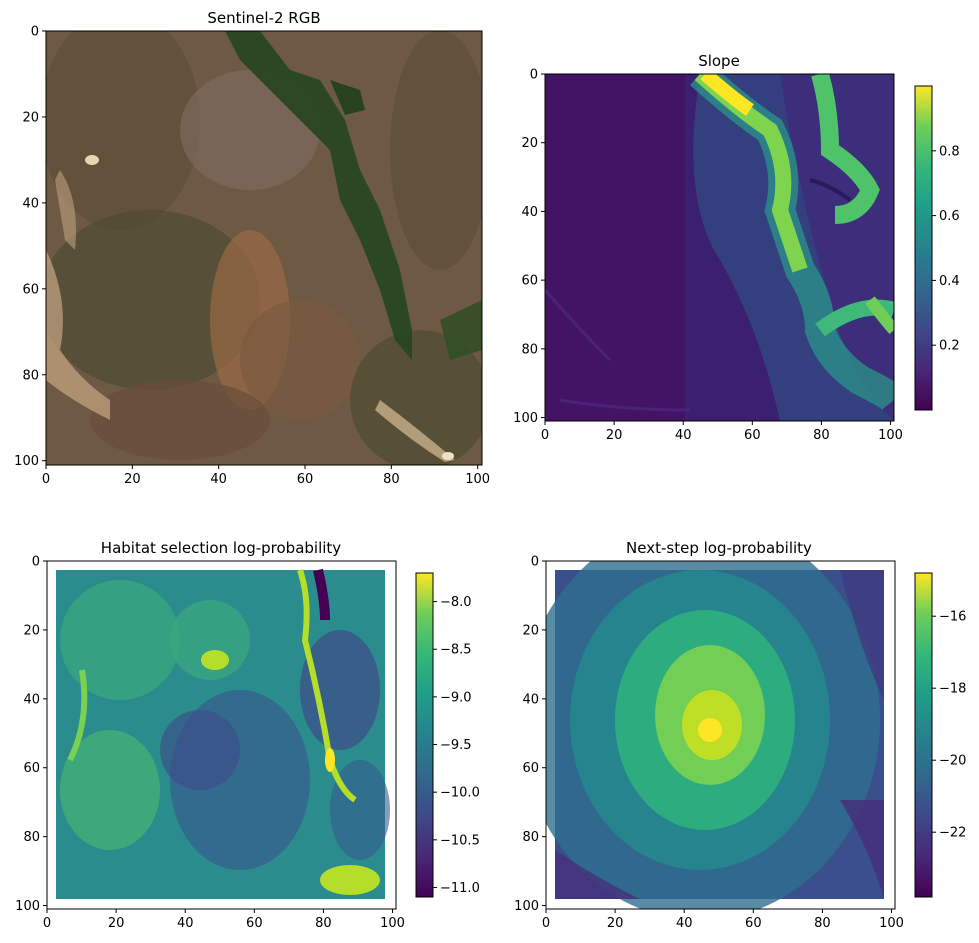 The width and height of the screenshot is (979, 943). Describe the element at coordinates (952, 689) in the screenshot. I see `nextstep-colorbar-tick-label: −18` at that location.